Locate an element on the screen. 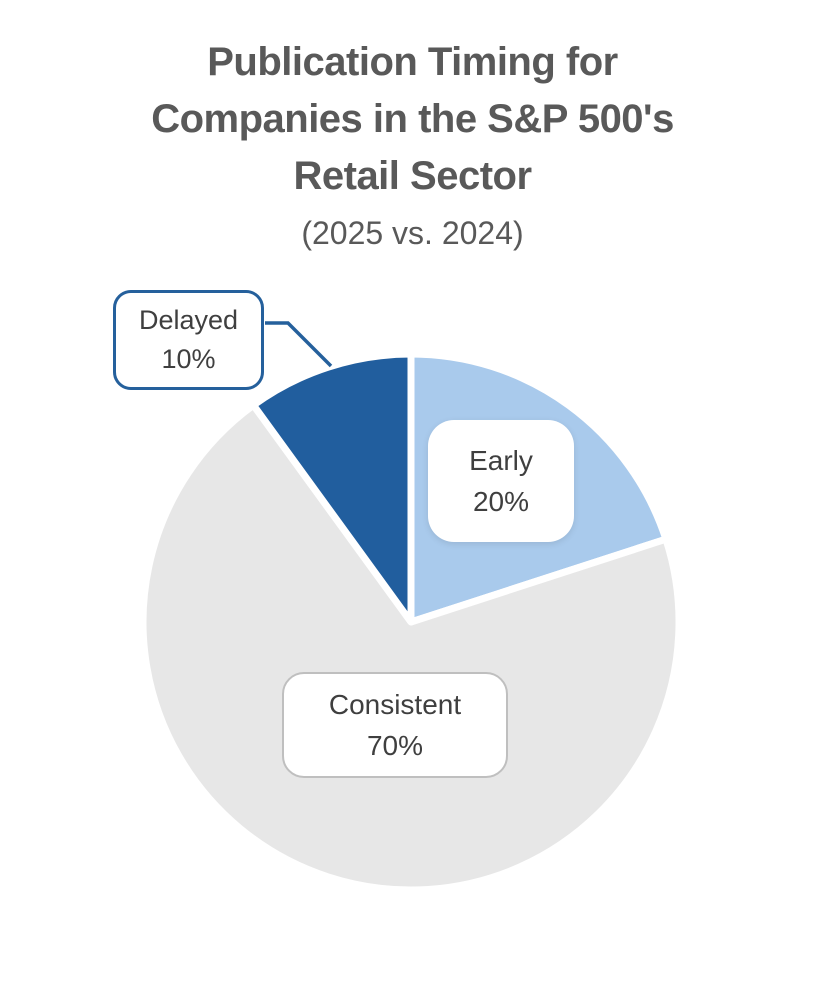 This screenshot has width=825, height=990. title-line-1: Publication Timing for is located at coordinates (412, 62).